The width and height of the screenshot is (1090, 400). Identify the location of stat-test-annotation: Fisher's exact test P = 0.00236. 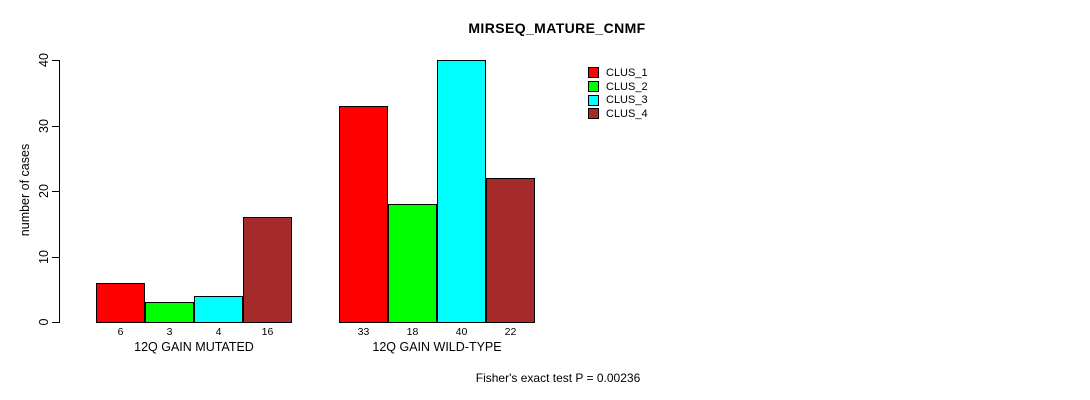
(558, 378).